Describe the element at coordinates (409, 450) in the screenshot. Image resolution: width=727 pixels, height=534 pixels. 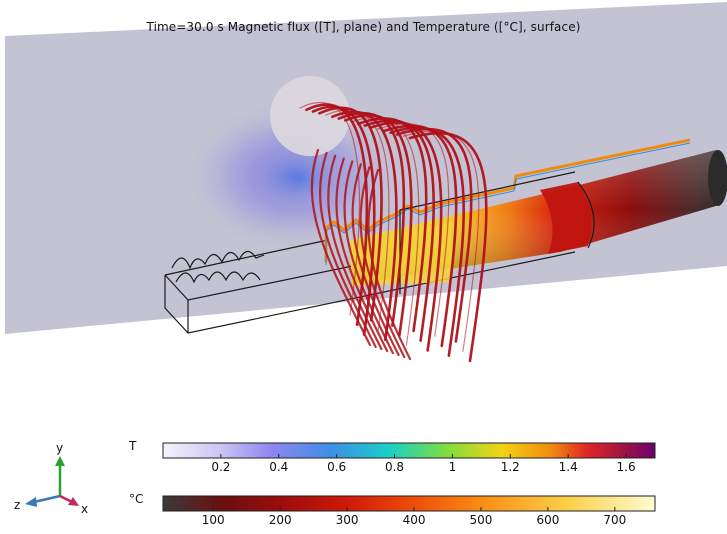
I see `colorbar-flux` at that location.